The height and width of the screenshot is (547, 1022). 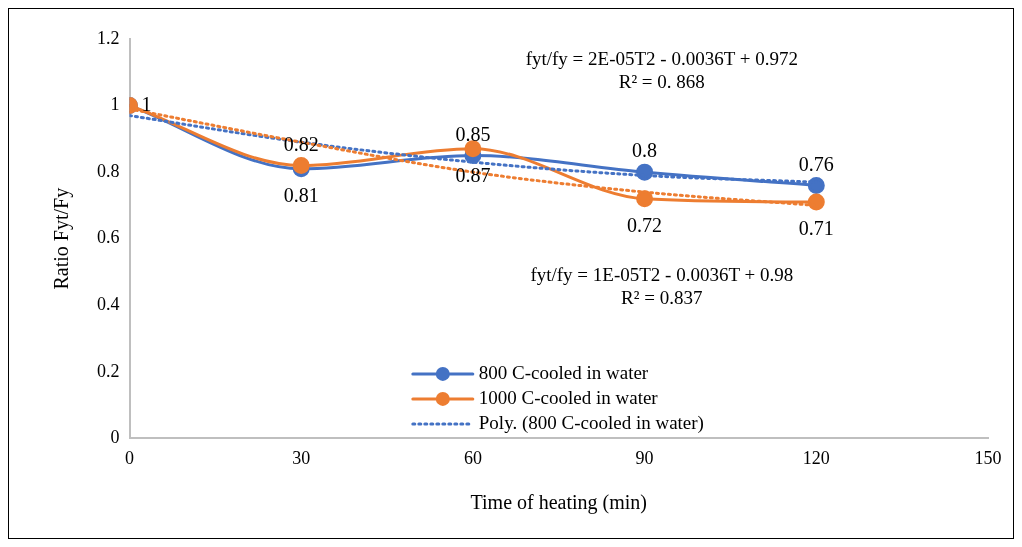 I want to click on y-tick-label: 1.2, so click(x=108, y=37).